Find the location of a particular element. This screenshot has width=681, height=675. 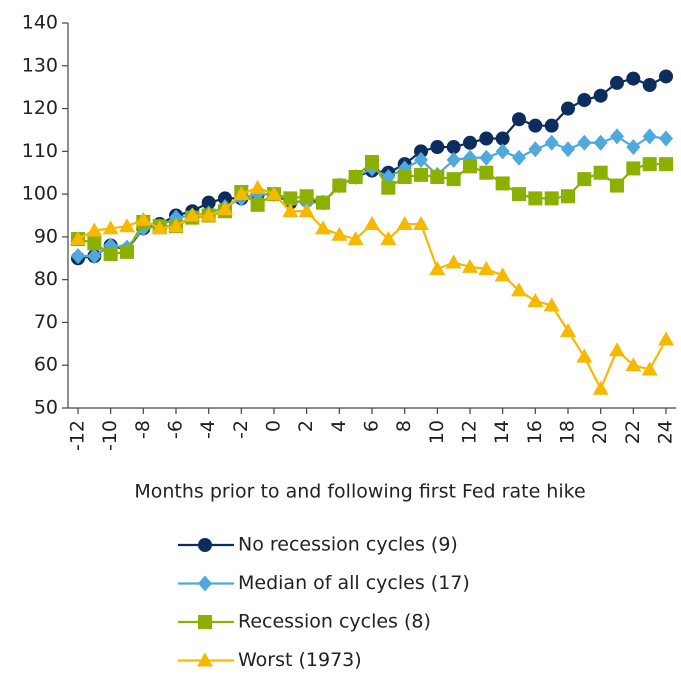

x-tick-label: 18 is located at coordinates (568, 432).